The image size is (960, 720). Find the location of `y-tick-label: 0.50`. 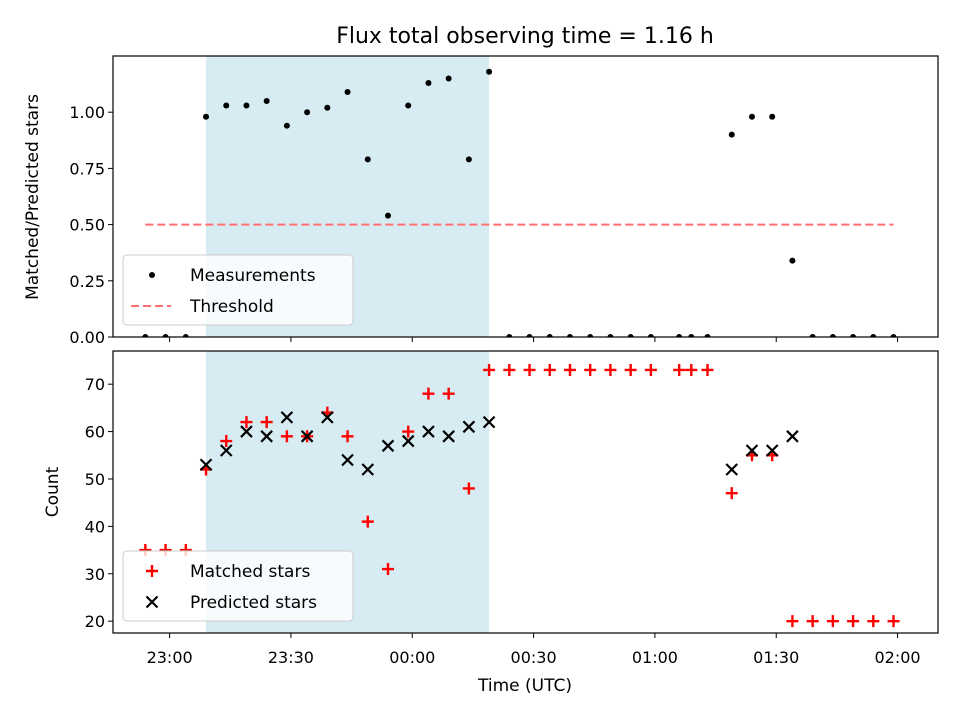

y-tick-label: 0.50 is located at coordinates (87, 225).